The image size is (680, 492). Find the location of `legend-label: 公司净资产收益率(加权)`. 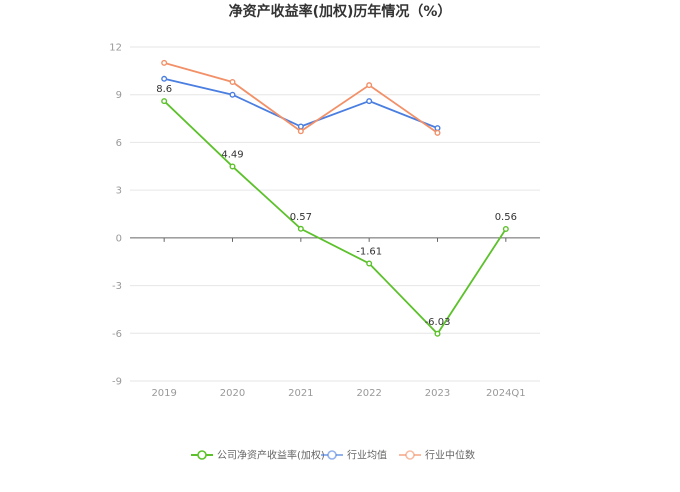

legend-label: 公司净资产收益率(加权) is located at coordinates (271, 455).